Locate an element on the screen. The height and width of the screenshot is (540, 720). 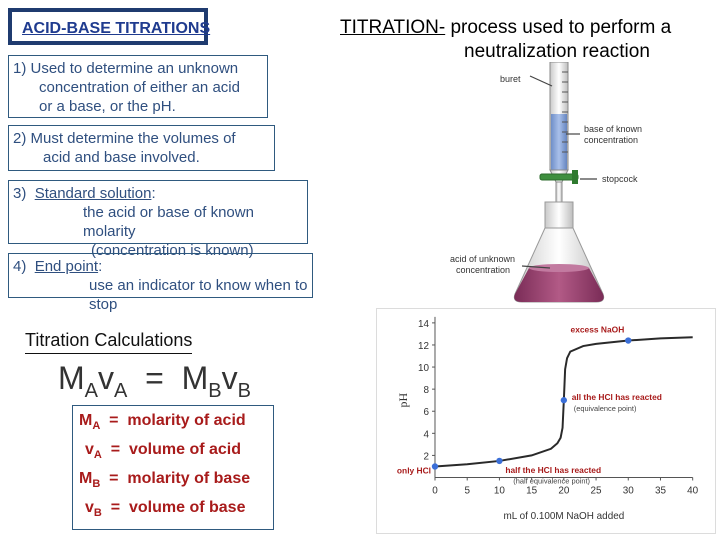
x-tick-label: 0 is located at coordinates (435, 490).